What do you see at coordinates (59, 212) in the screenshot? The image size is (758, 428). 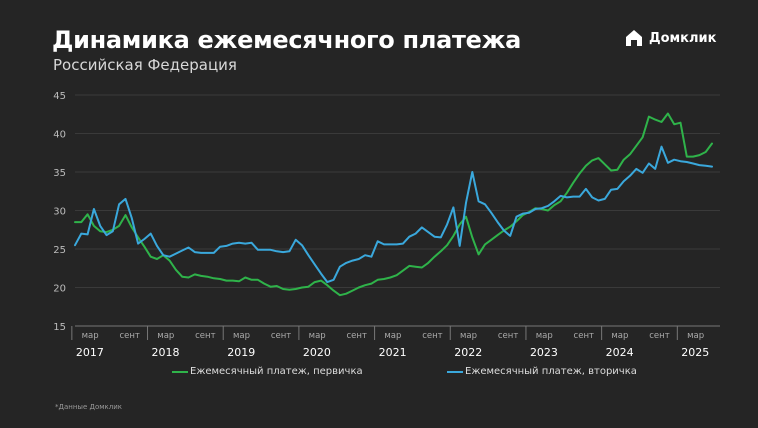 I see `y-tick-label: 30` at bounding box center [59, 212].